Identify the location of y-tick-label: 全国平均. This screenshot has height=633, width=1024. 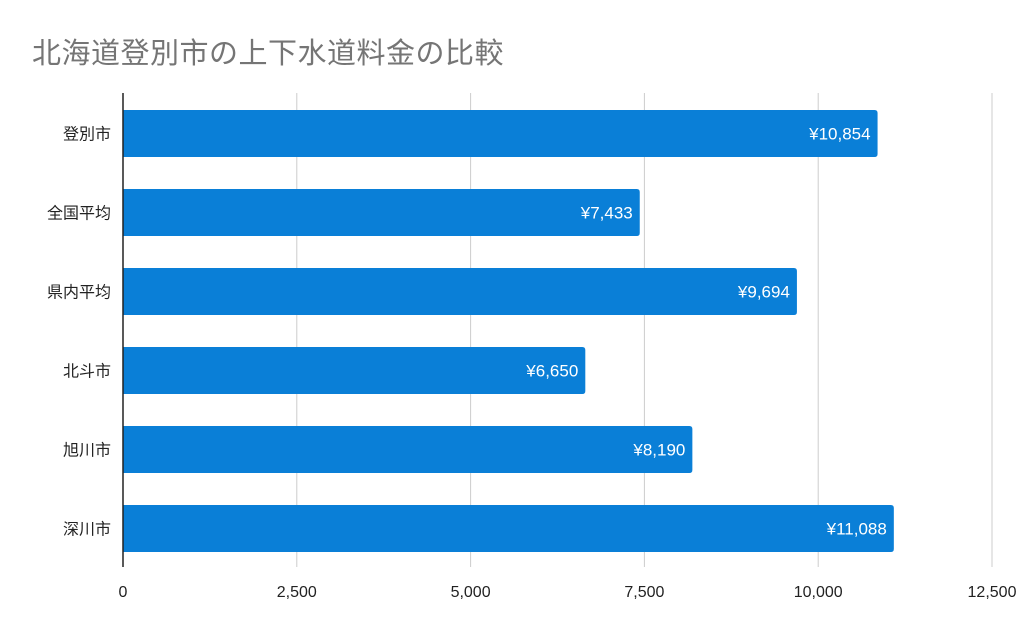
(79, 213).